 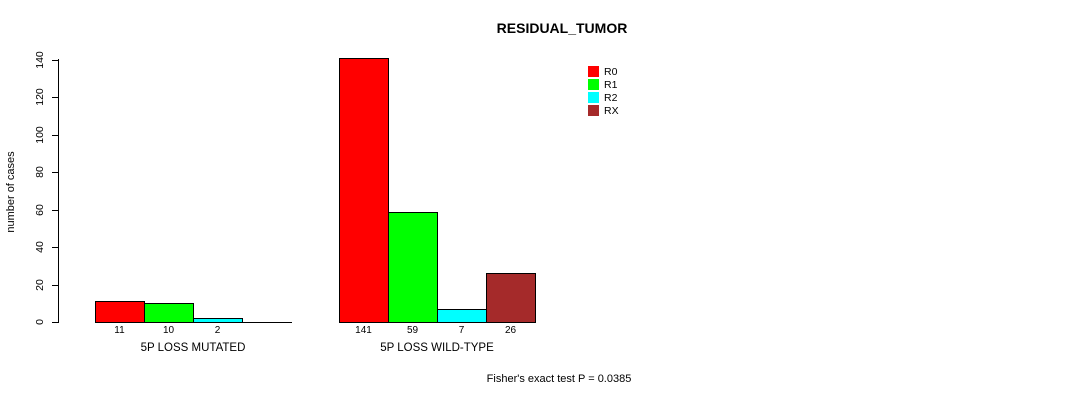 I want to click on bar-r0-group1, so click(x=364, y=190).